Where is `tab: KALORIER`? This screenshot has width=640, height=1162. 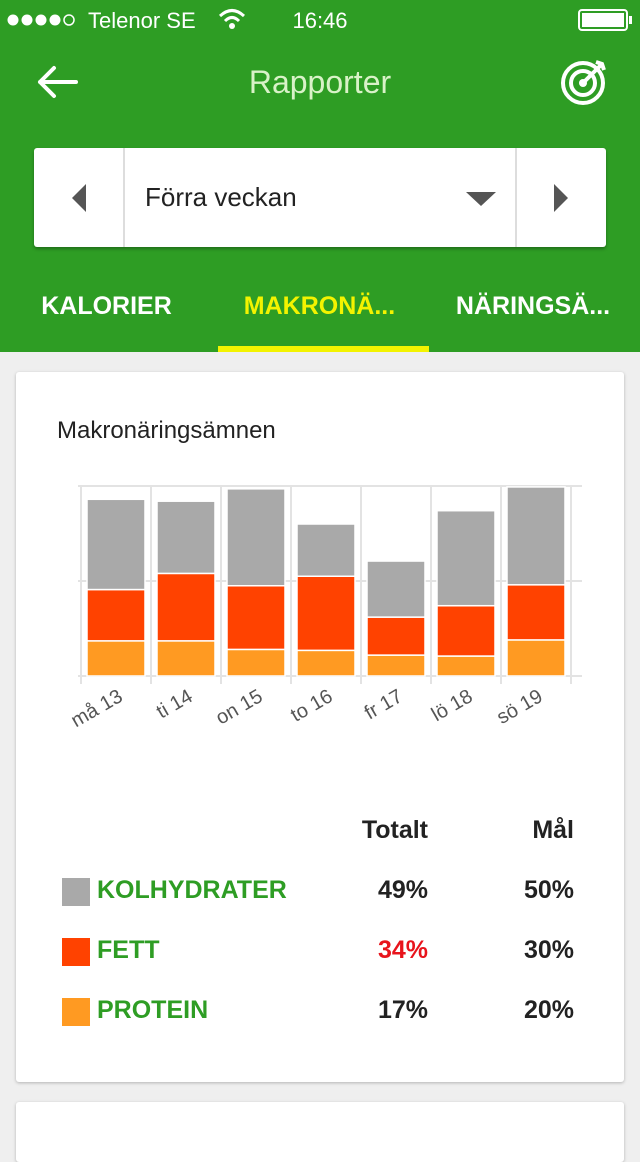
tab: KALORIER is located at coordinates (106, 306).